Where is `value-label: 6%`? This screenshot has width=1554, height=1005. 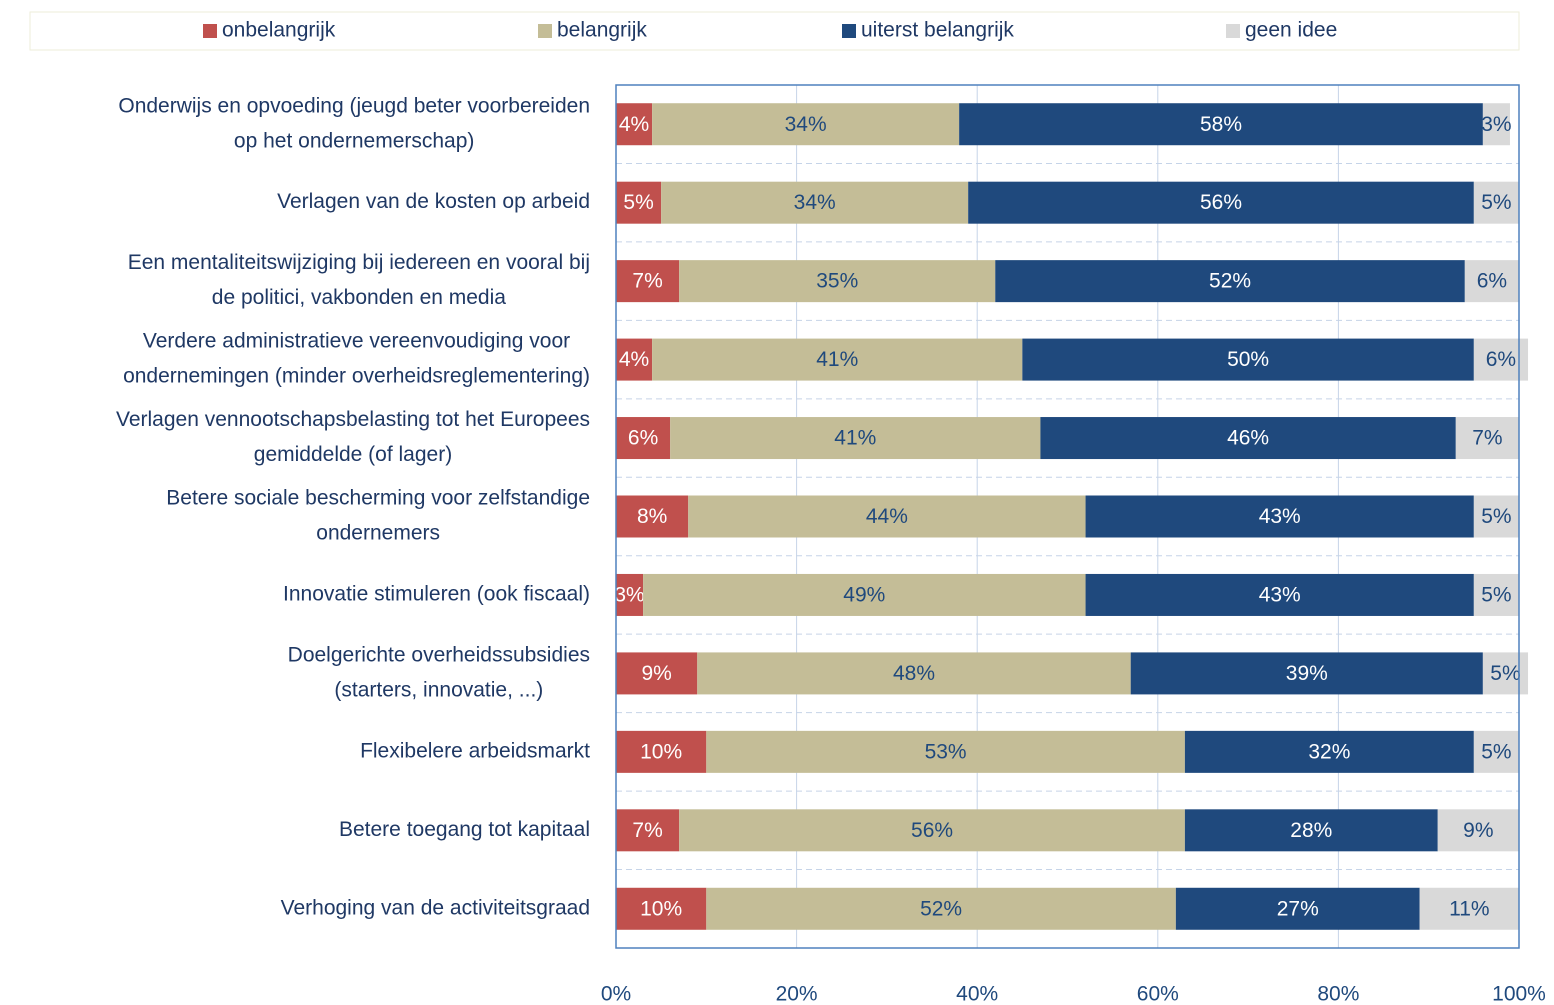
value-label: 6% is located at coordinates (1492, 281).